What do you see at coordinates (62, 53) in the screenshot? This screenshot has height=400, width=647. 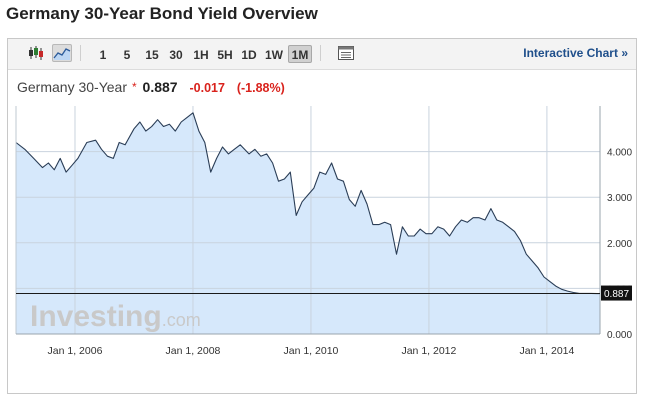 I see `area-chart-icon` at bounding box center [62, 53].